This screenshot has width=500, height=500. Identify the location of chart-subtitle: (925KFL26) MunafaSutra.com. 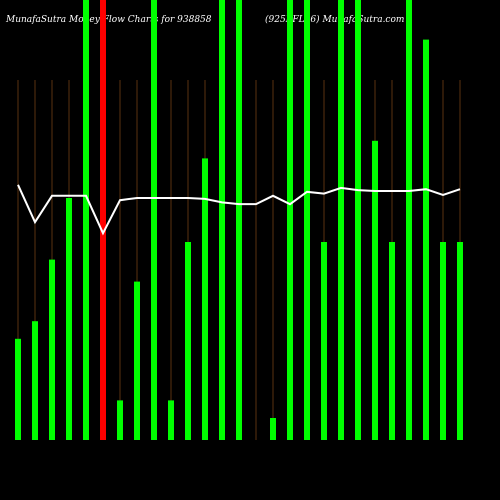
(334, 19).